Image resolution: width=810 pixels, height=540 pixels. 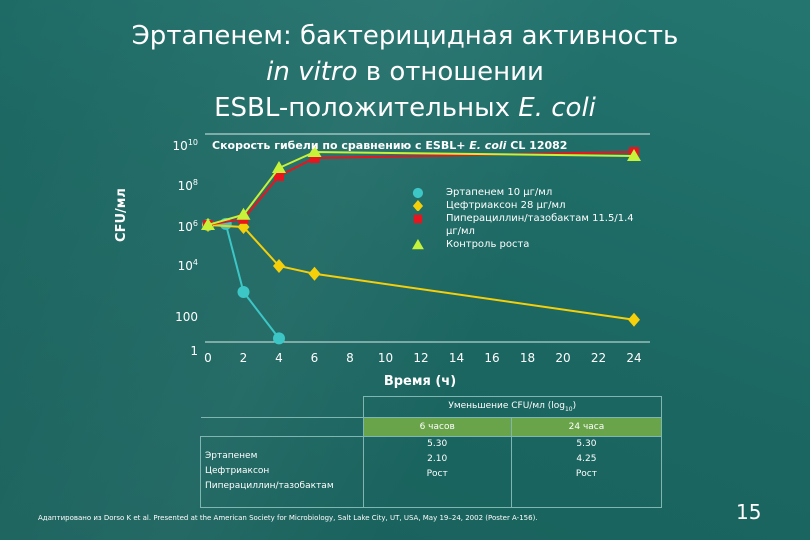 I want to click on table-col-24h: 24 часа, so click(x=586, y=427).